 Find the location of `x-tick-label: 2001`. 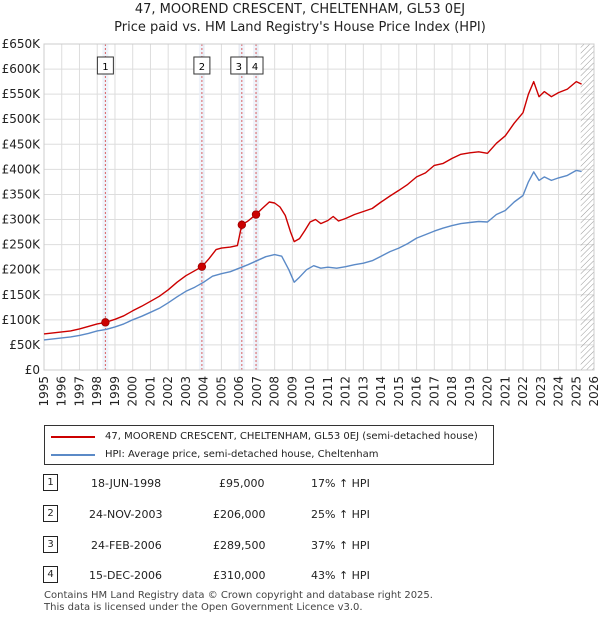

x-tick-label: 2001 is located at coordinates (150, 391).